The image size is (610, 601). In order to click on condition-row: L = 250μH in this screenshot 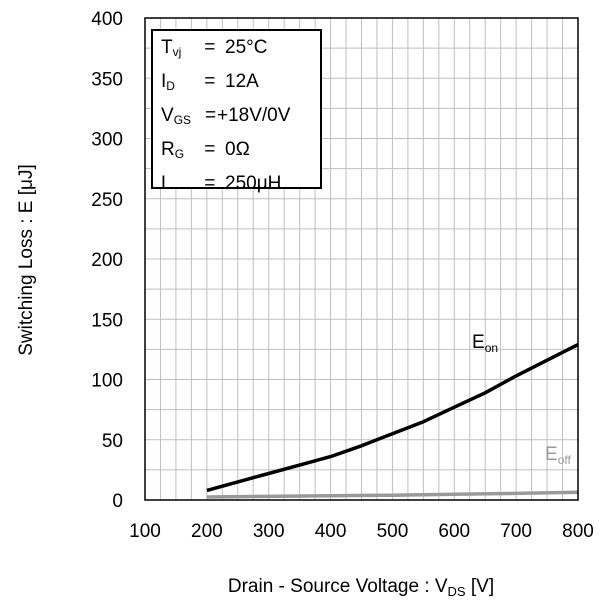, I will do `click(221, 183)`.